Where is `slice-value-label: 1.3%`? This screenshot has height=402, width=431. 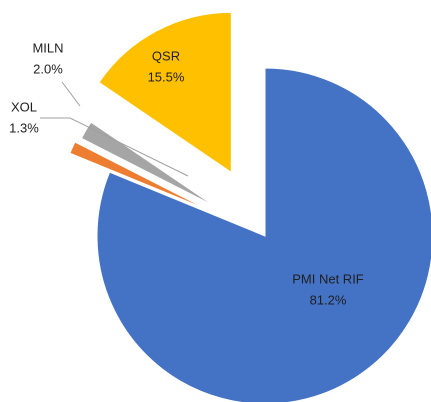
slice-value-label: 1.3% is located at coordinates (24, 127).